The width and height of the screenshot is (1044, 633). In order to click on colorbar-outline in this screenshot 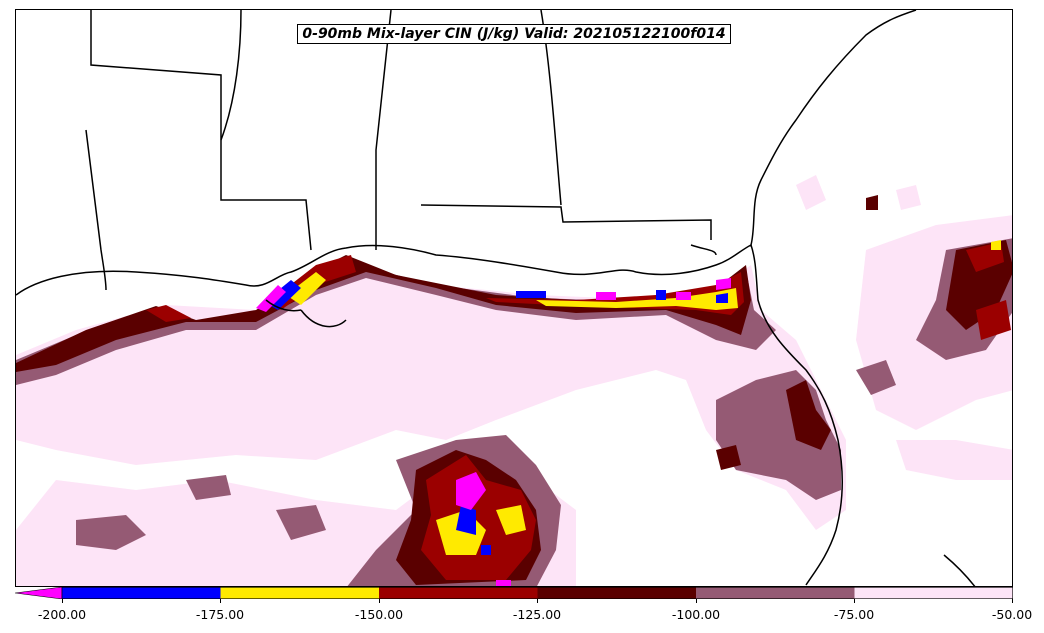, I will do `click(537, 593)`.